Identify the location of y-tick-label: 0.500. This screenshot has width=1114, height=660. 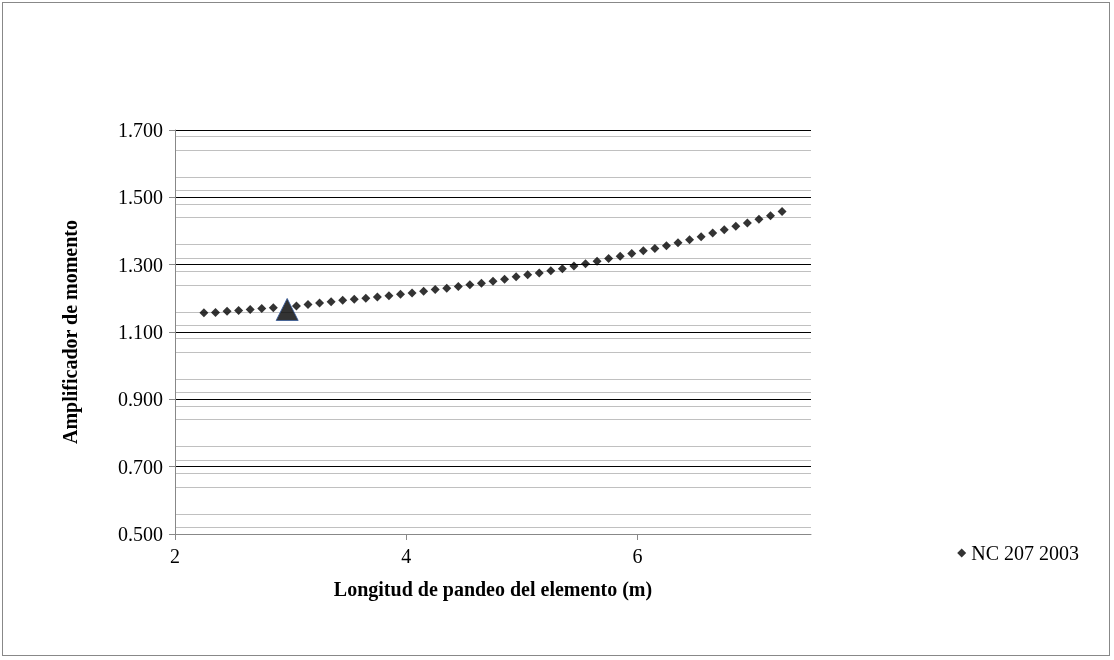
(140, 534).